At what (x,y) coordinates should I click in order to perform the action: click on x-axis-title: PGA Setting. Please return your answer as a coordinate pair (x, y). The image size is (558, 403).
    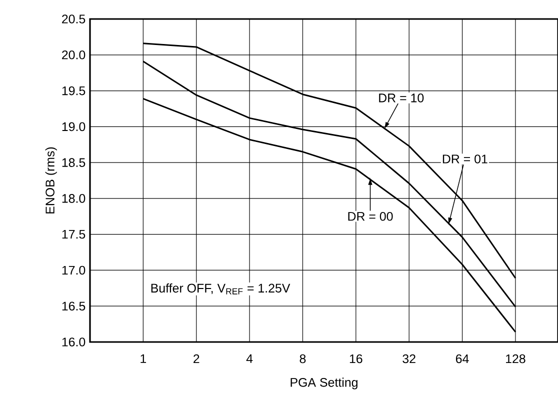
    Looking at the image, I should click on (324, 384).